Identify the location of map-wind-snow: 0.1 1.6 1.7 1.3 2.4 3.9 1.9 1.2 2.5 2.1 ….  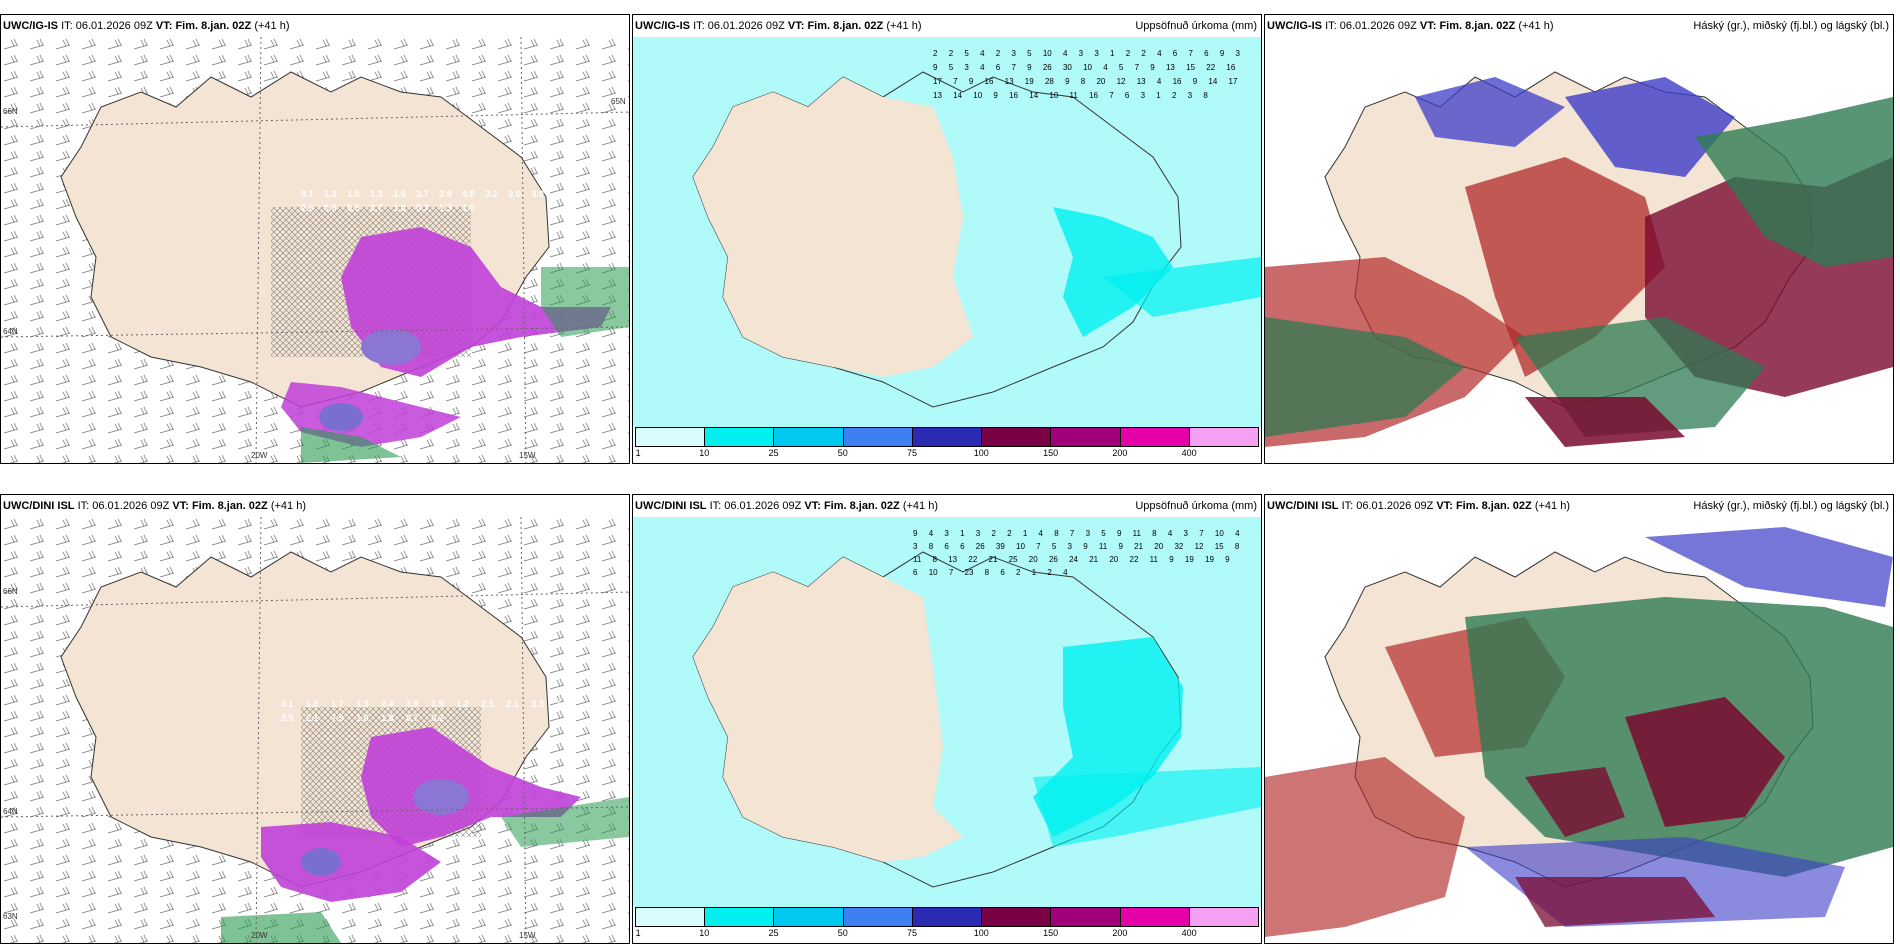
(315, 730).